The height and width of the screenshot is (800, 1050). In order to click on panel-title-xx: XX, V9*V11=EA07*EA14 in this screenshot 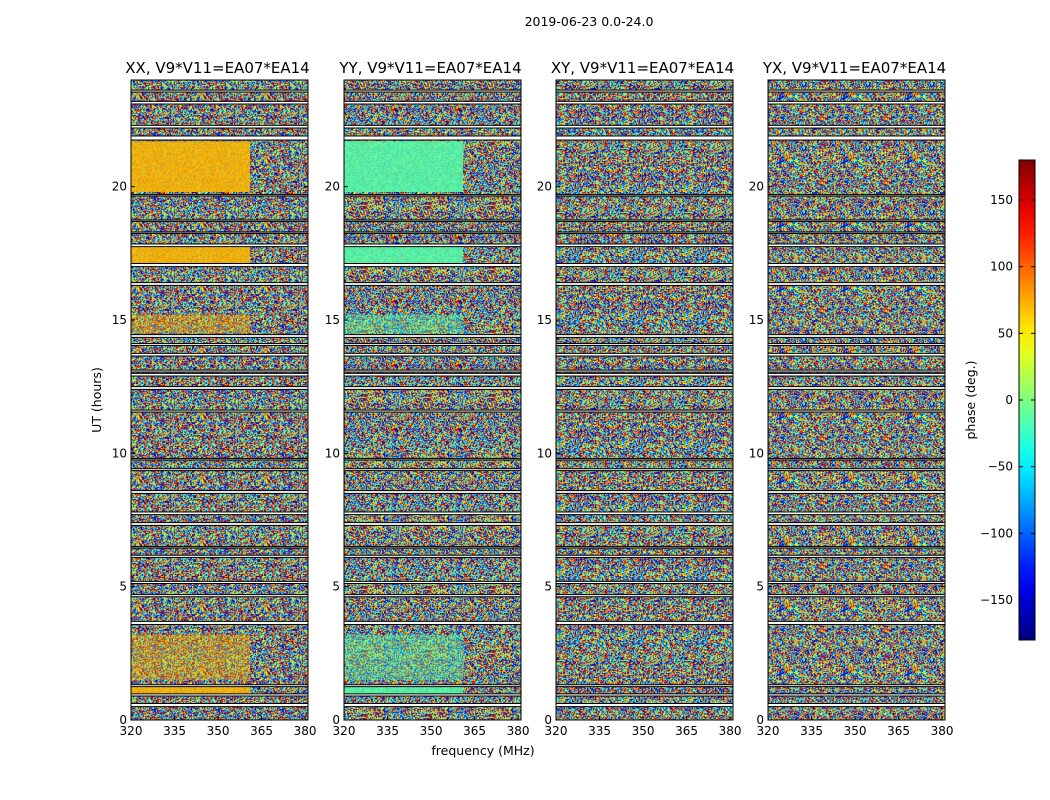, I will do `click(217, 68)`.